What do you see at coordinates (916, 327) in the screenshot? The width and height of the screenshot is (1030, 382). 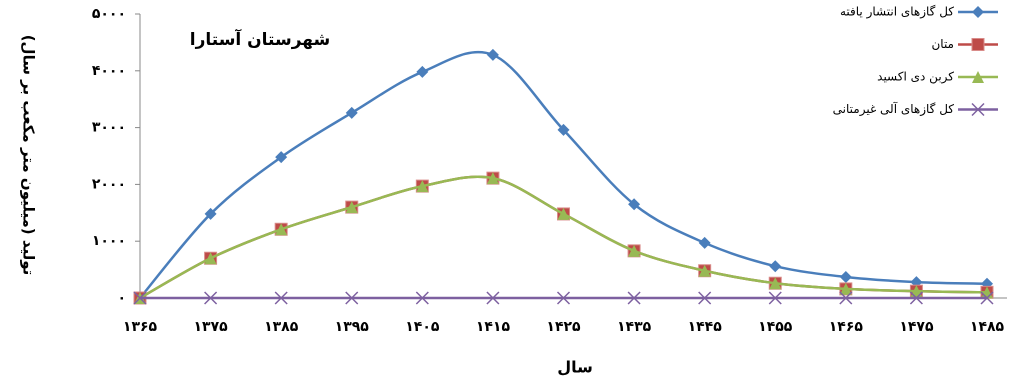 I see `x-tick-label: ۱۴۷۵` at bounding box center [916, 327].